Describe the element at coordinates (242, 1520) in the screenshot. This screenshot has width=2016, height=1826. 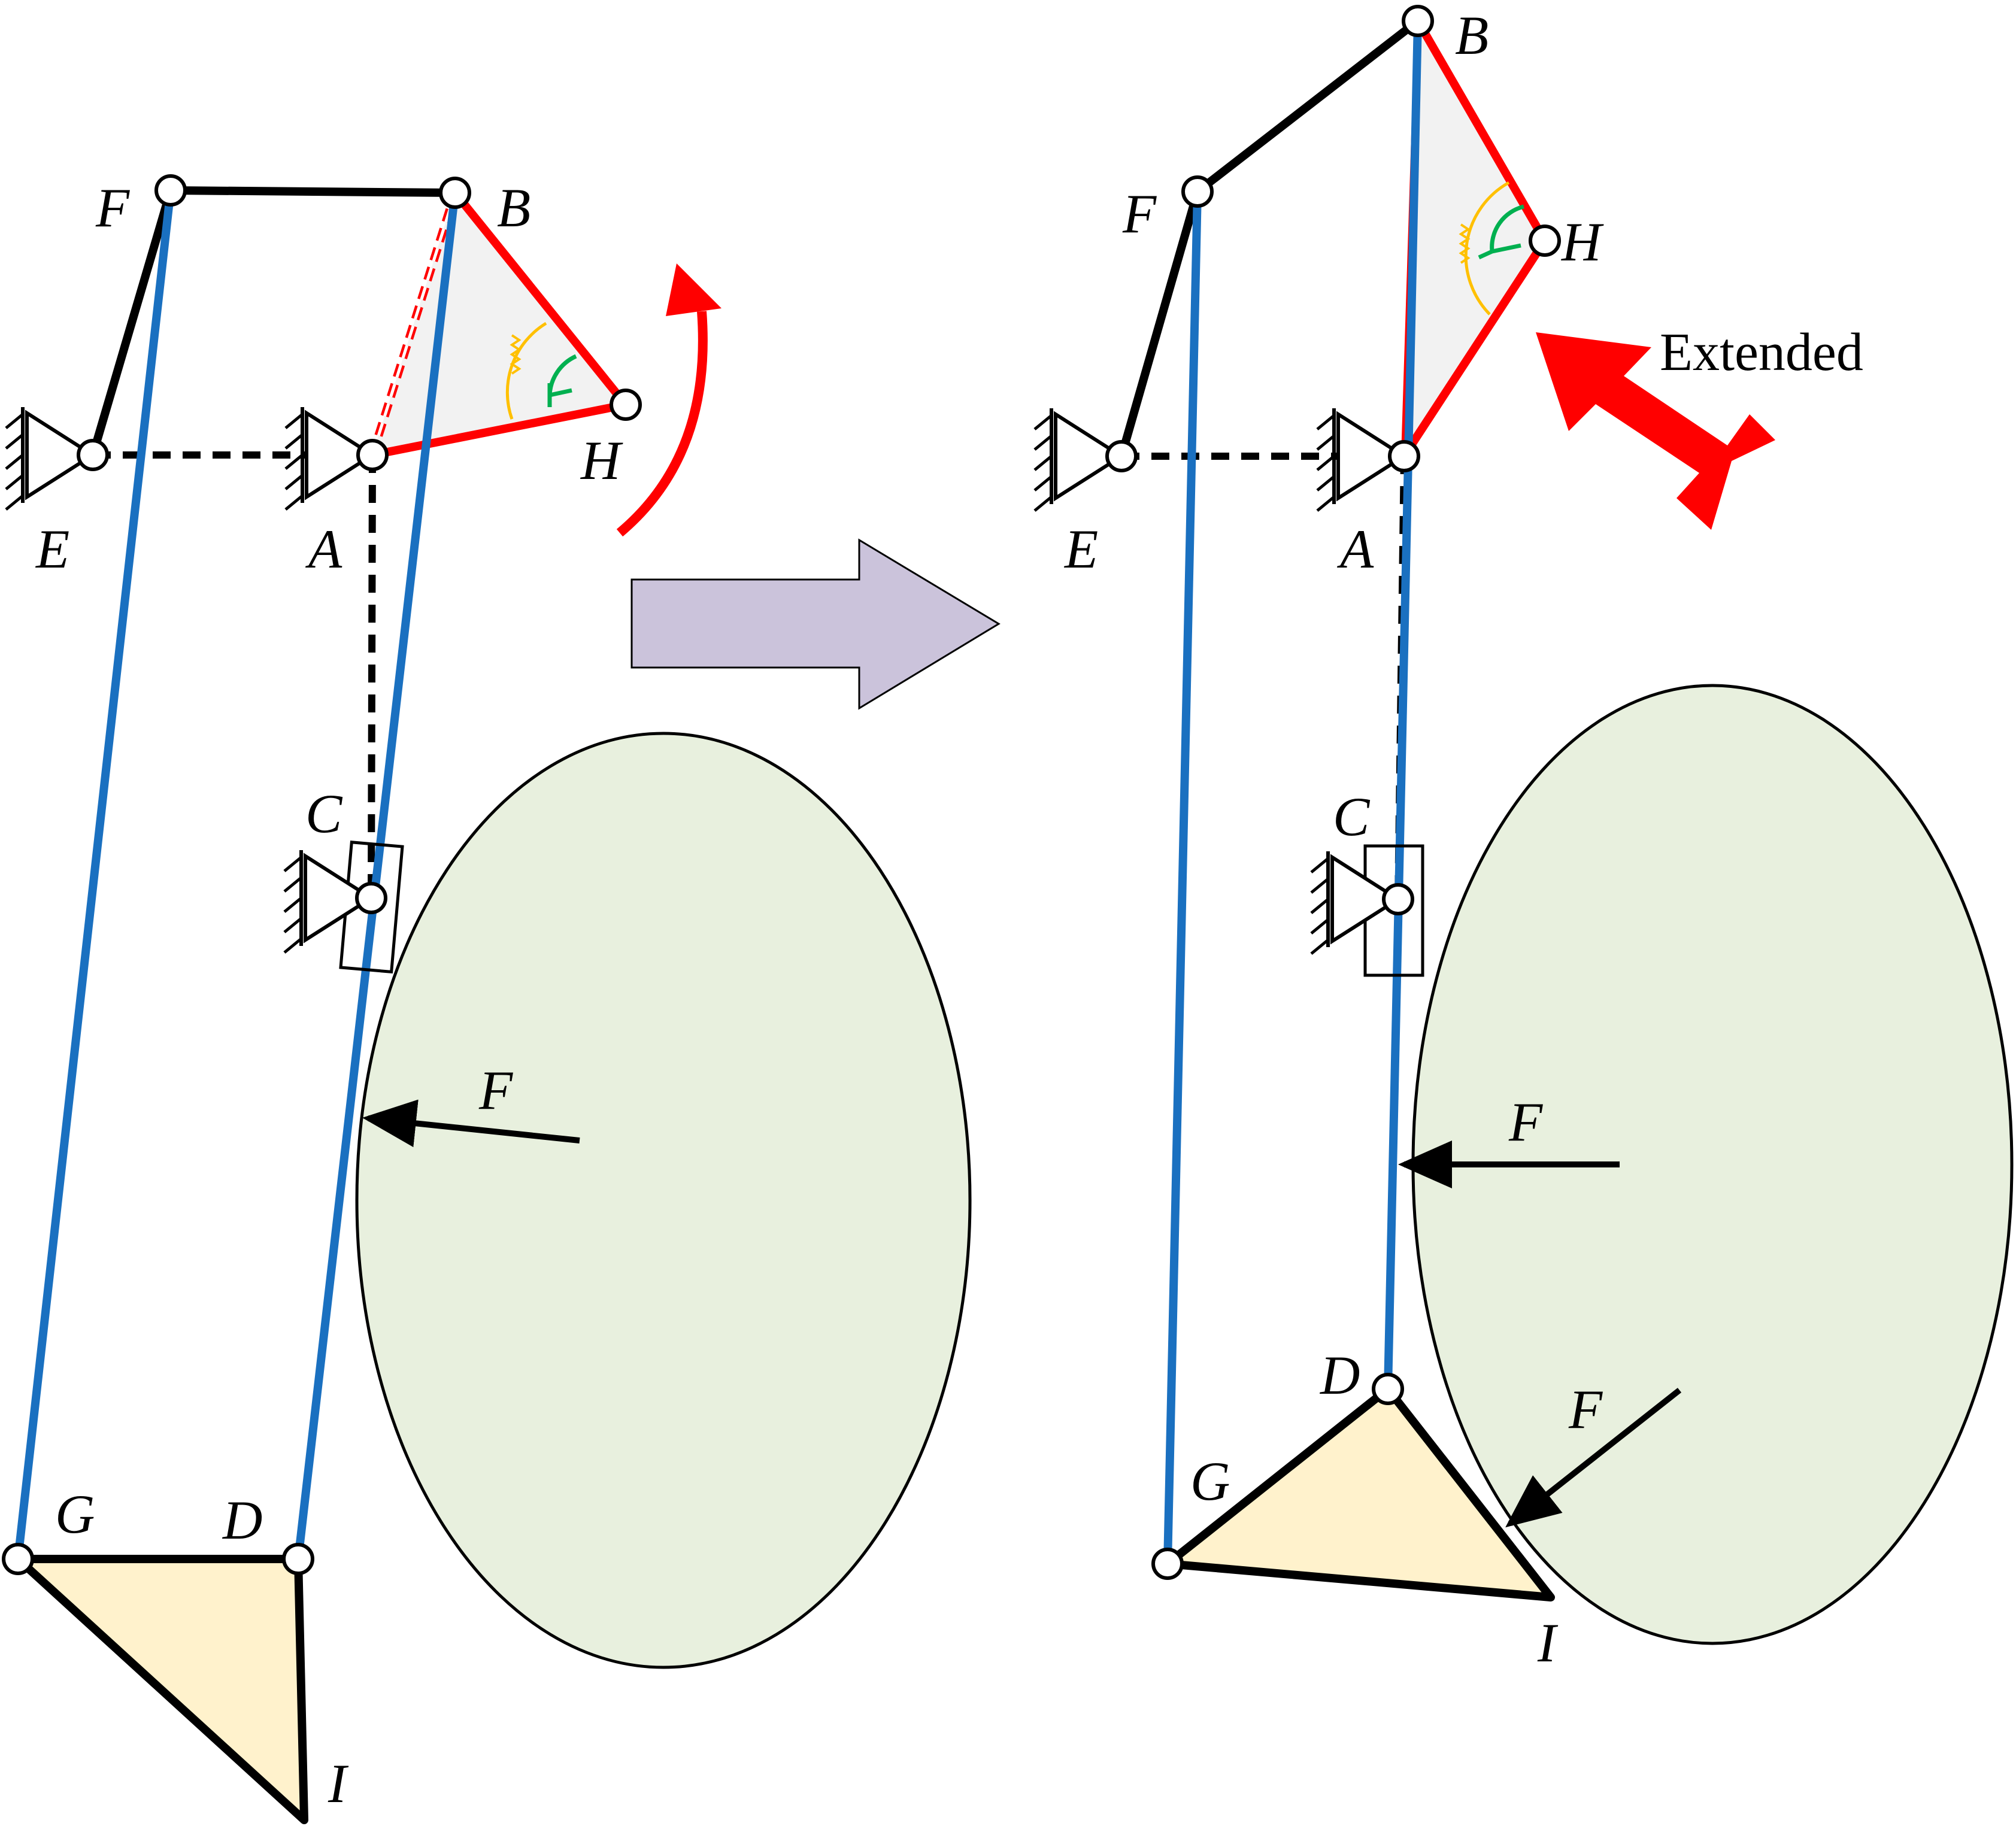
I see `left-label-d: D` at that location.